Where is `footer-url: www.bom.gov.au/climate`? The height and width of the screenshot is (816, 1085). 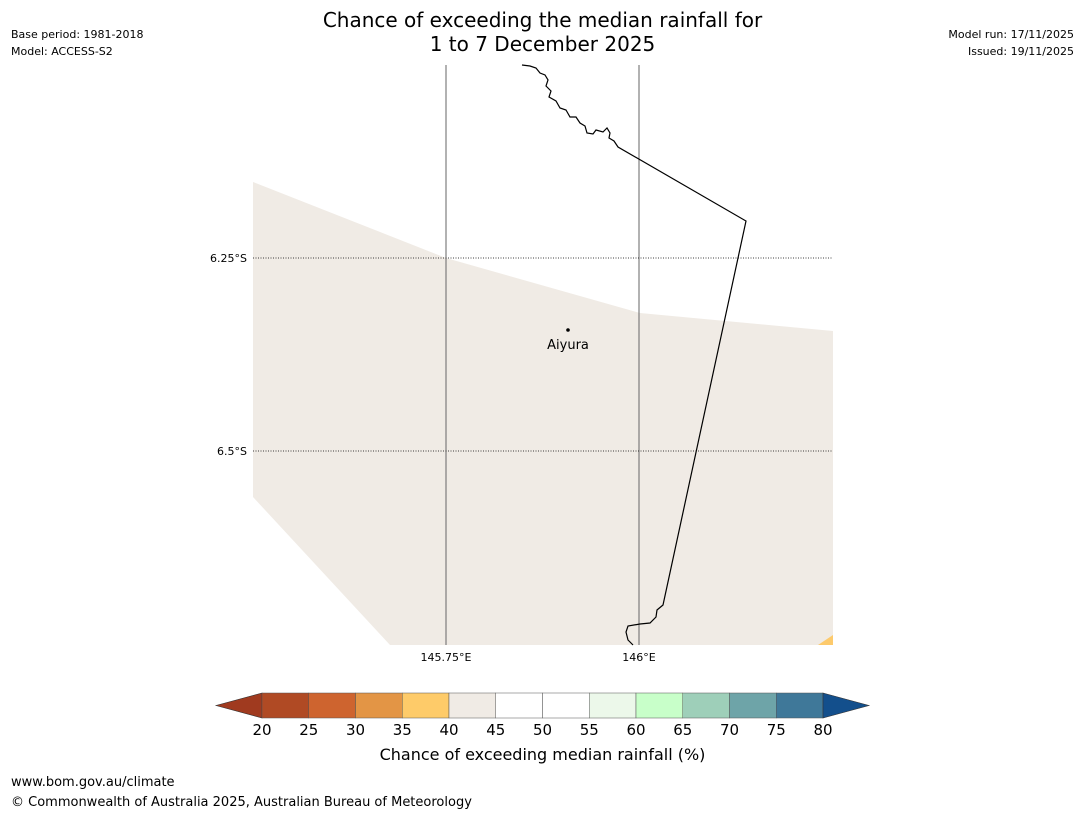
footer-url: www.bom.gov.au/climate is located at coordinates (93, 782).